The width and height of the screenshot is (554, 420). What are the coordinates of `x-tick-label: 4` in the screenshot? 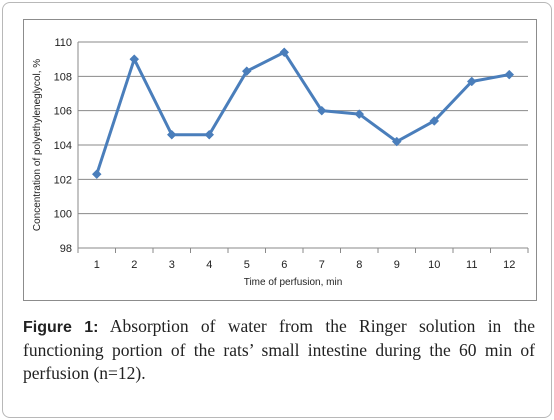 It's located at (209, 265).